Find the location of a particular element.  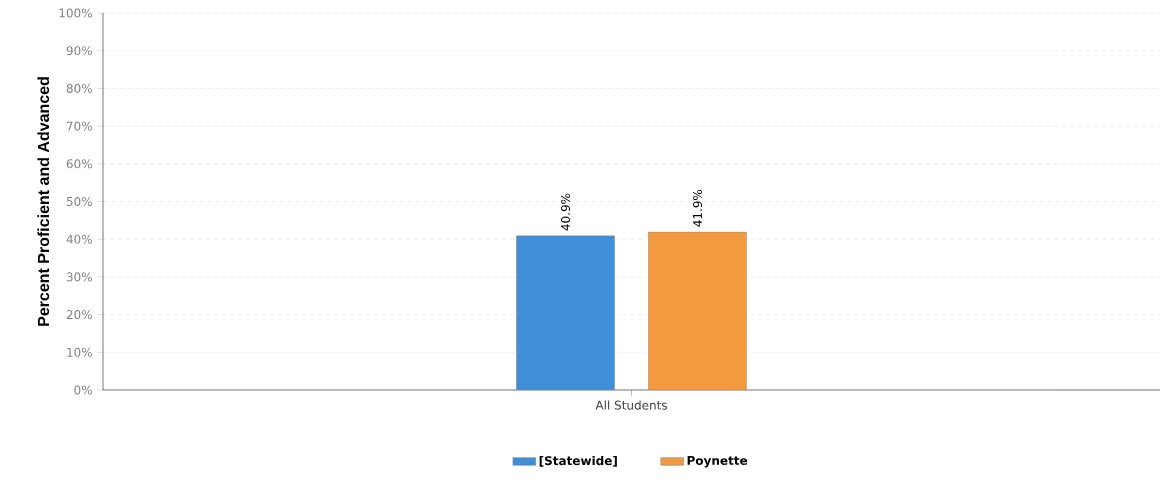

y-axis-title: Percent Proficient and Advanced is located at coordinates (43, 201).